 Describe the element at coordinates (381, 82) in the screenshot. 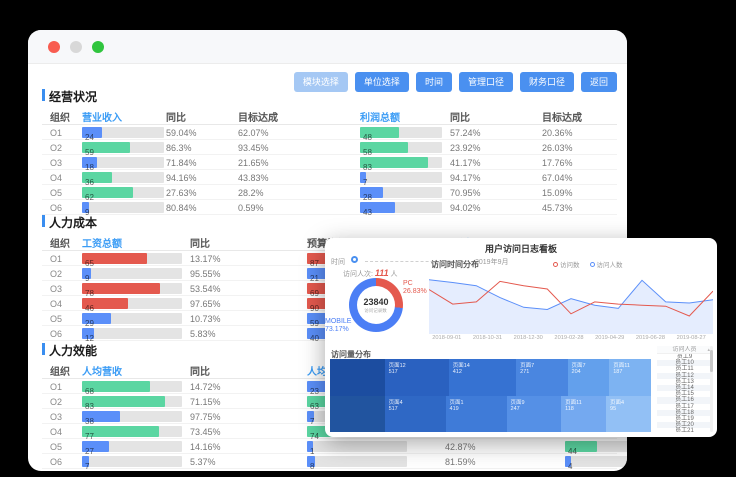

I see `toolbar-button: 单位选择` at that location.